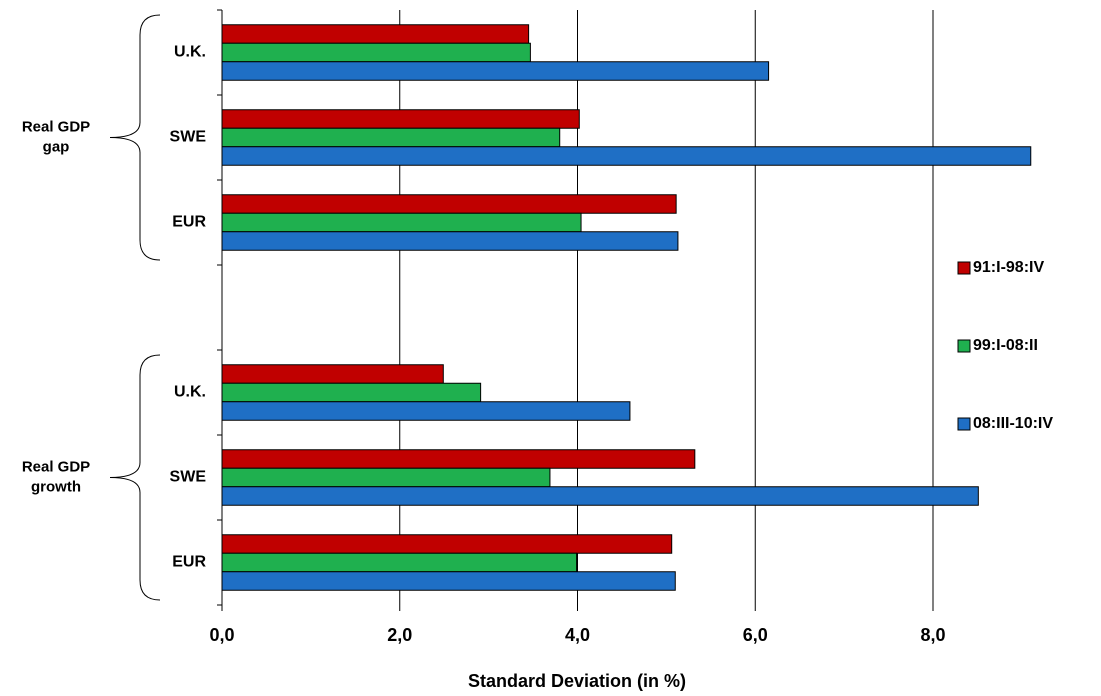 The height and width of the screenshot is (696, 1101). Describe the element at coordinates (577, 635) in the screenshot. I see `x-tick-label: 4,0` at that location.